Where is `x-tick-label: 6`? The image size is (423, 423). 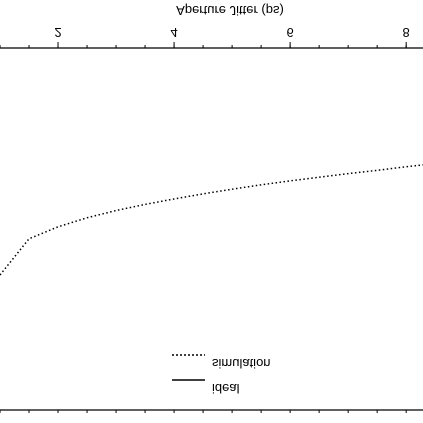 x-tick-label: 6 is located at coordinates (290, 32).